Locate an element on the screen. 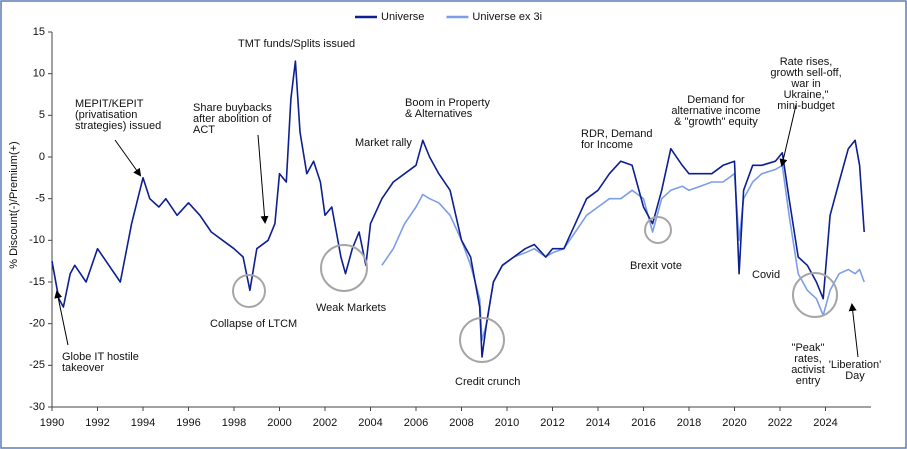 This screenshot has width=907, height=449. annotation: rates, is located at coordinates (808, 359).